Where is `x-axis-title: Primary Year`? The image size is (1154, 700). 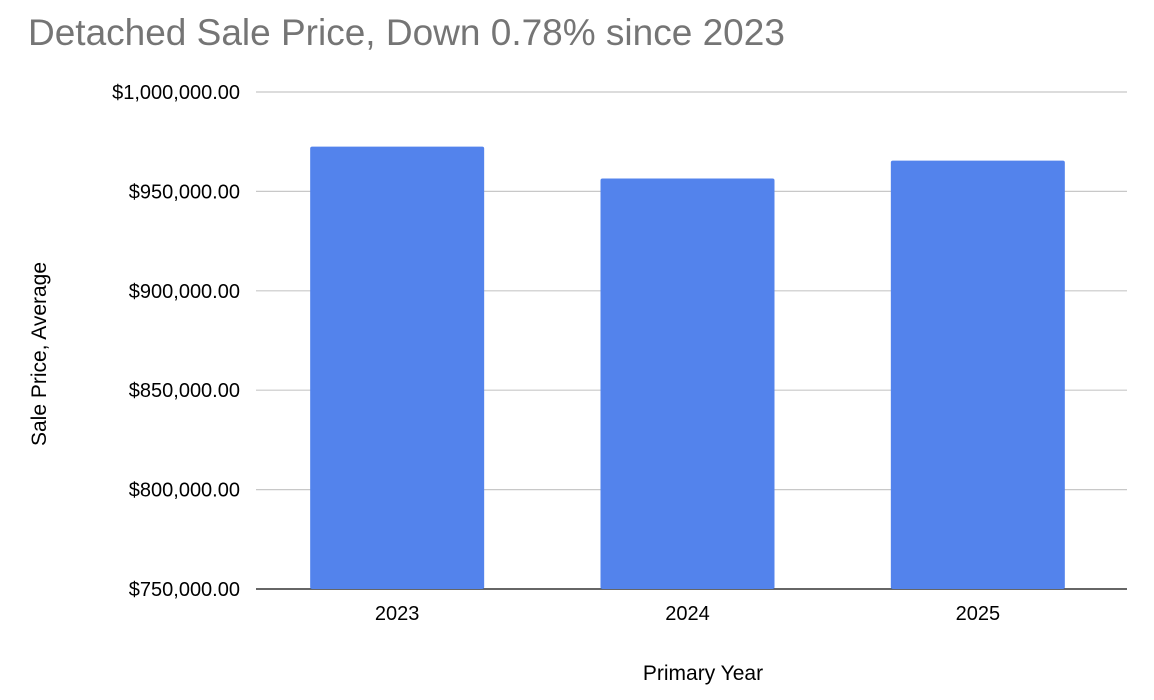
x-axis-title: Primary Year is located at coordinates (703, 673).